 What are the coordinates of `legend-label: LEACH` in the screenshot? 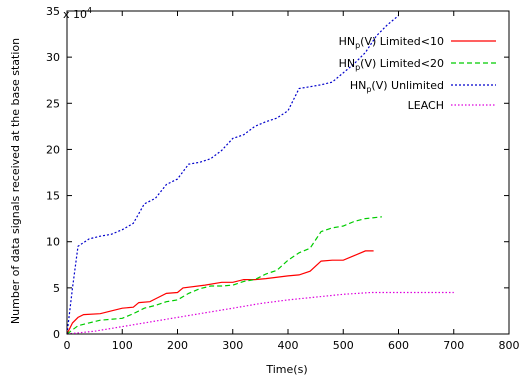 It's located at (426, 105).